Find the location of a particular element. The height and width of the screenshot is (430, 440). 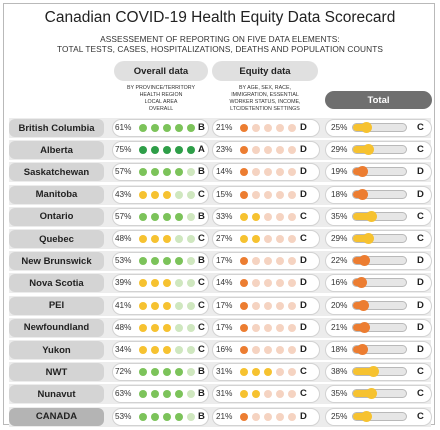

overall-percent: 75% is located at coordinates (123, 150).